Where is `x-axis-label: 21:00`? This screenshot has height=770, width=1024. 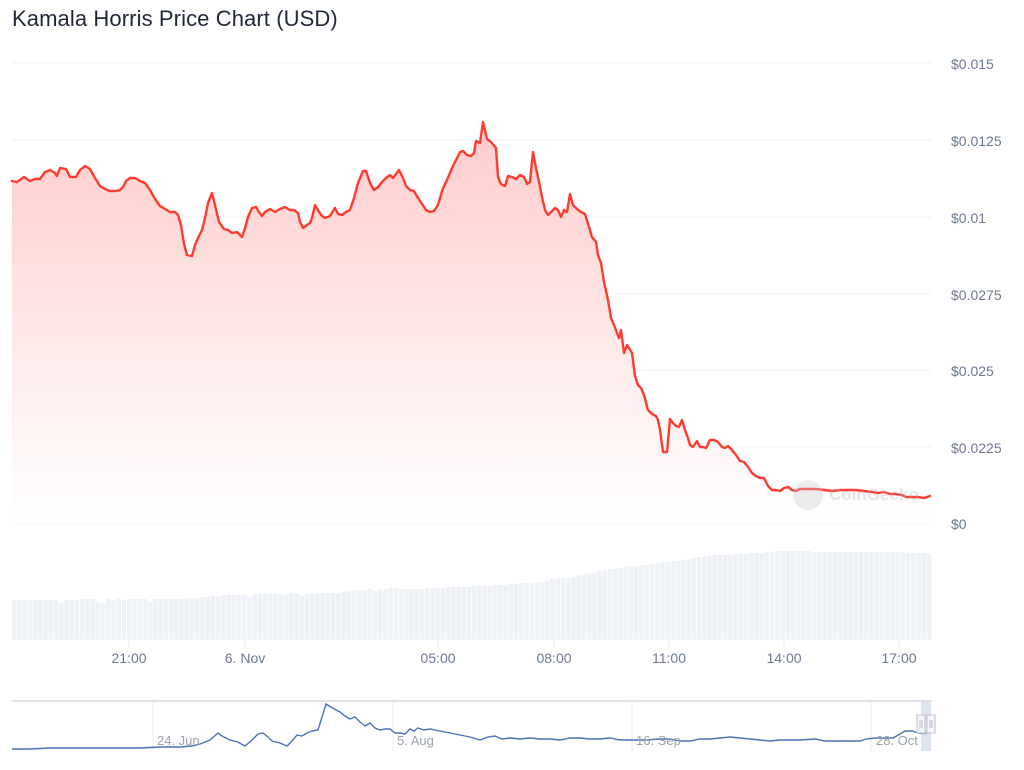
x-axis-label: 21:00 is located at coordinates (129, 658).